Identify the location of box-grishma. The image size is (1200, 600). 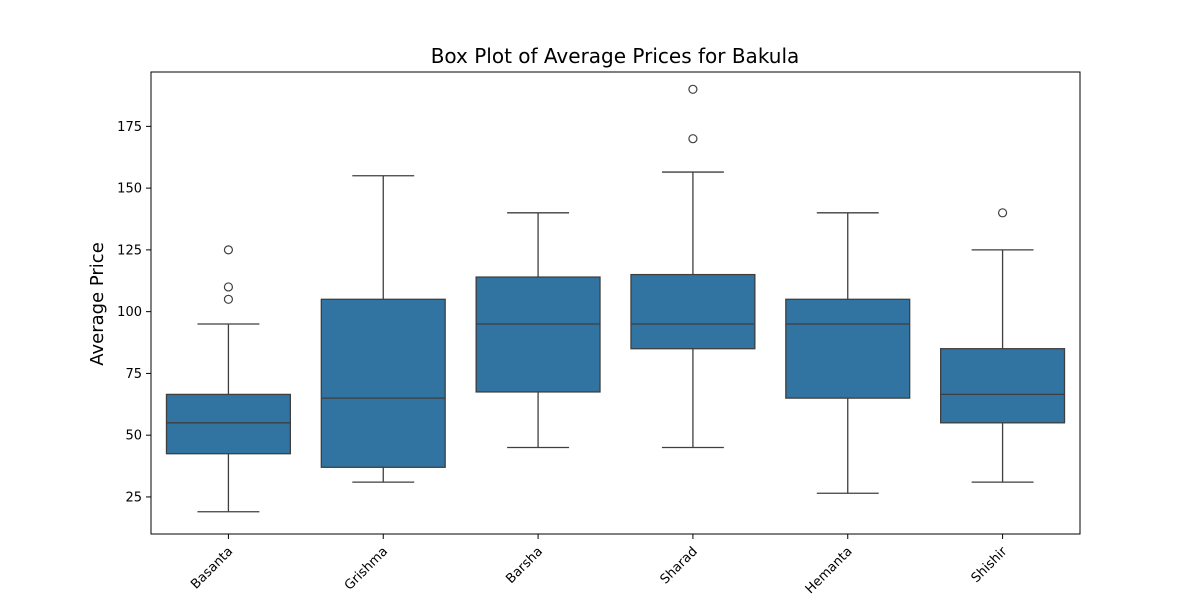
(383, 329).